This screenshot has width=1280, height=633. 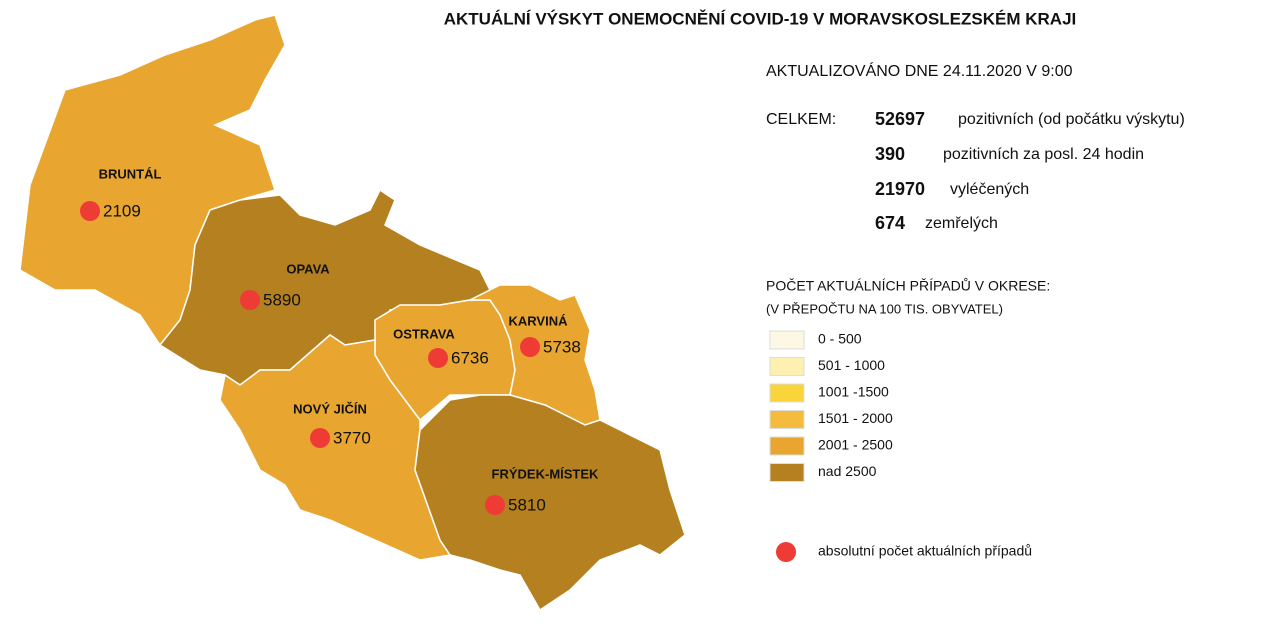 What do you see at coordinates (562, 346) in the screenshot?
I see `district-cases: 5738` at bounding box center [562, 346].